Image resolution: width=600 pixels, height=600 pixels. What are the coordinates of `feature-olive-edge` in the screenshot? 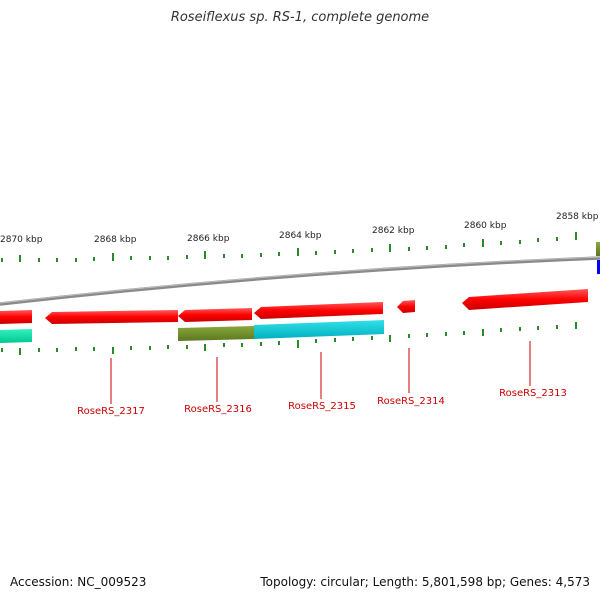 It's located at (598, 249).